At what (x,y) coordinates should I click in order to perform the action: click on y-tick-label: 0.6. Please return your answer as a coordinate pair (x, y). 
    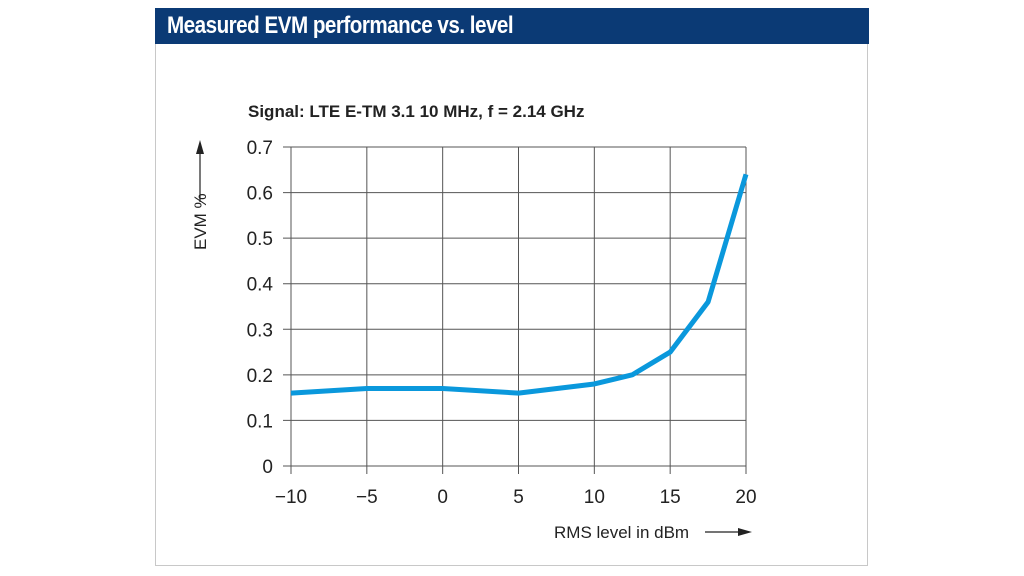
    Looking at the image, I should click on (260, 194).